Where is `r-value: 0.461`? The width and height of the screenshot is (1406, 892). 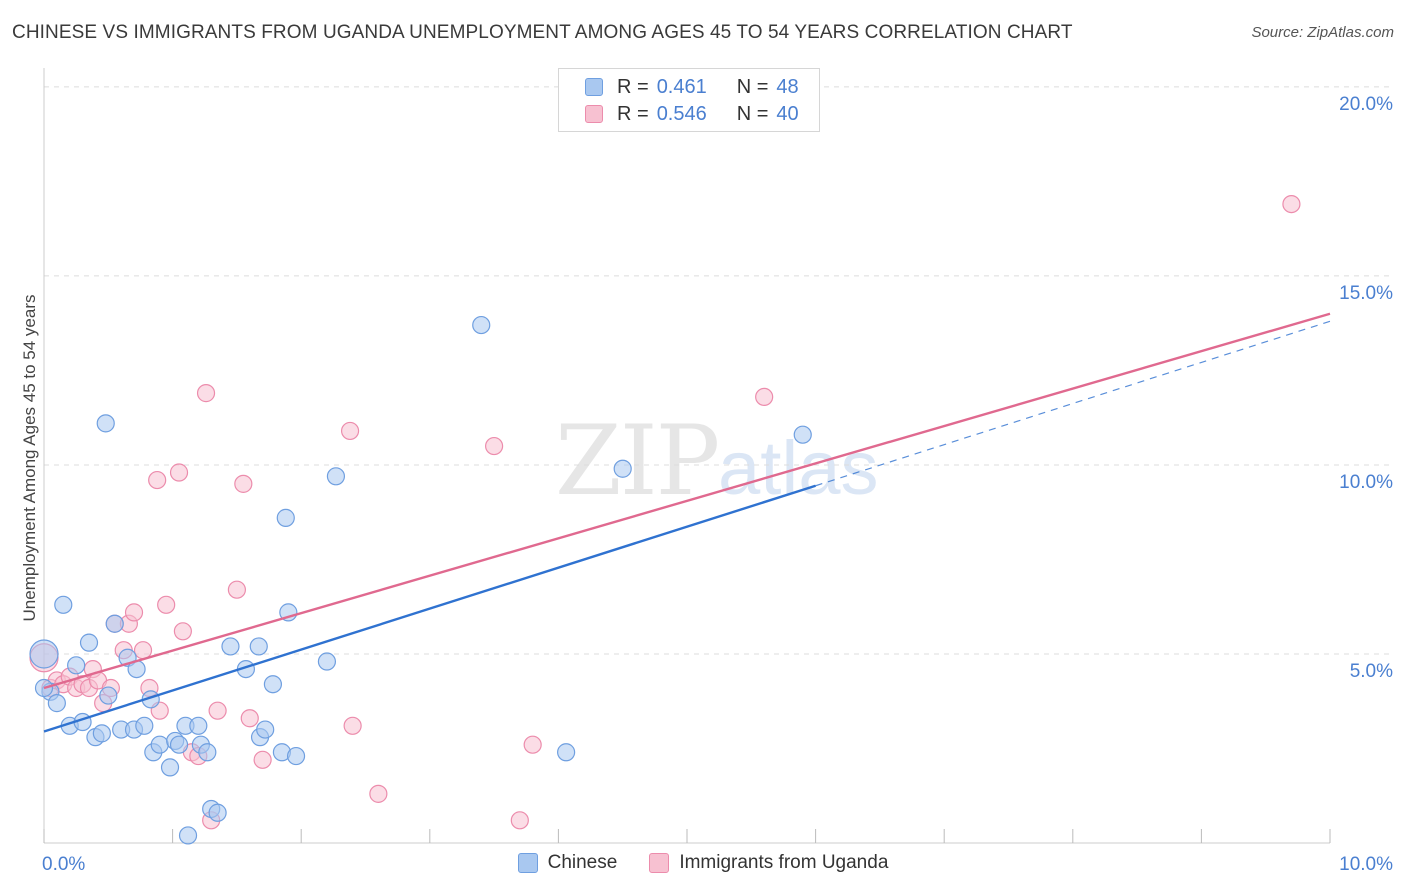
r-value: 0.461 is located at coordinates (681, 86).